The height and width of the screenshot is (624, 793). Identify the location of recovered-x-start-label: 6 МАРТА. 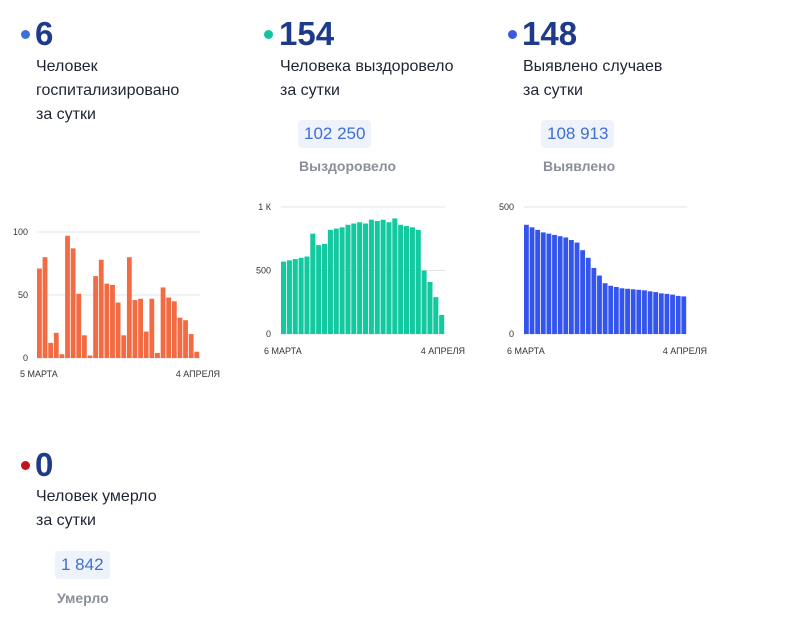
(283, 351).